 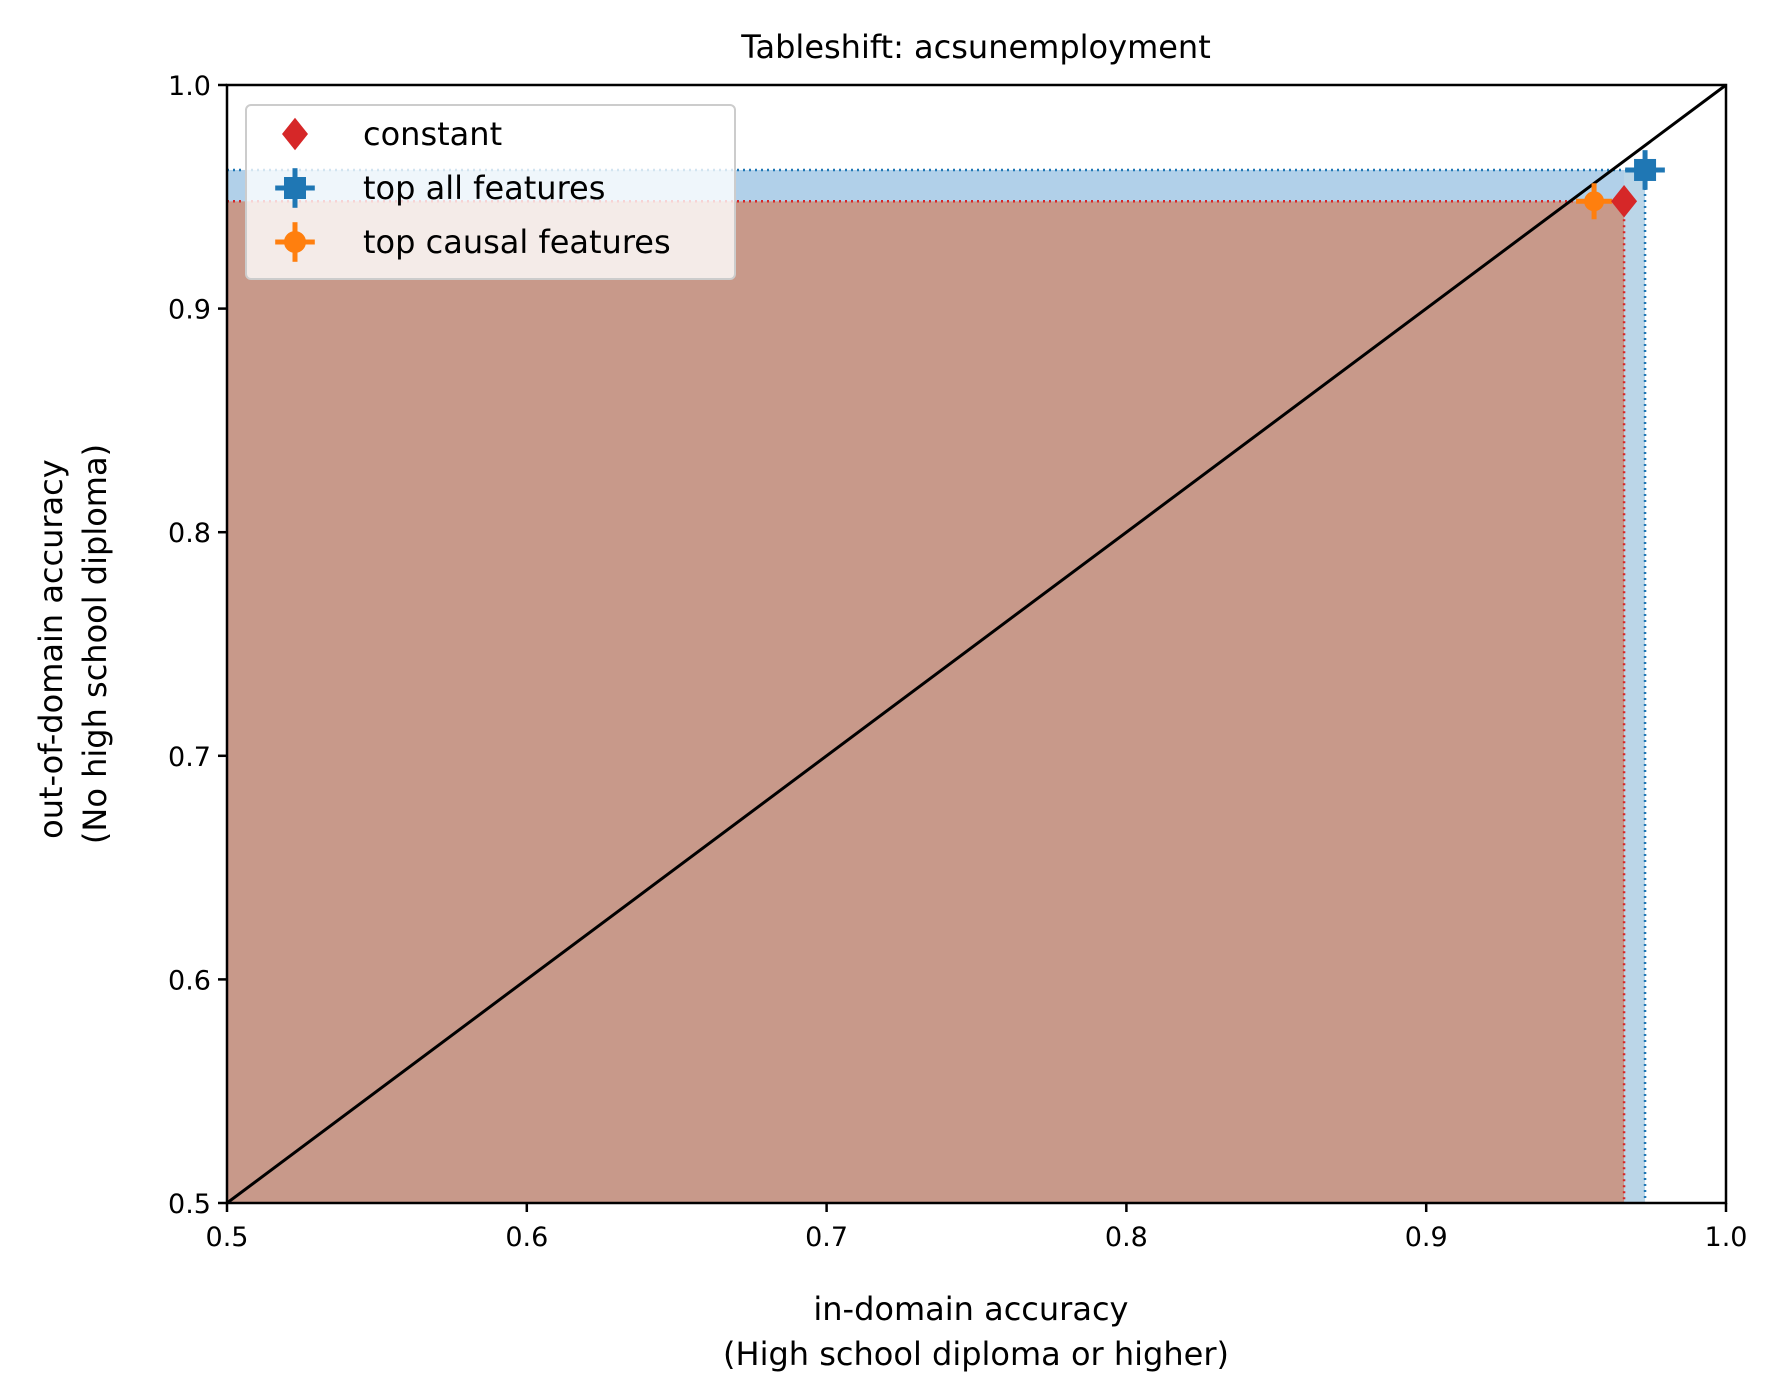 What do you see at coordinates (189, 757) in the screenshot?
I see `y-tick-label: 0.7` at bounding box center [189, 757].